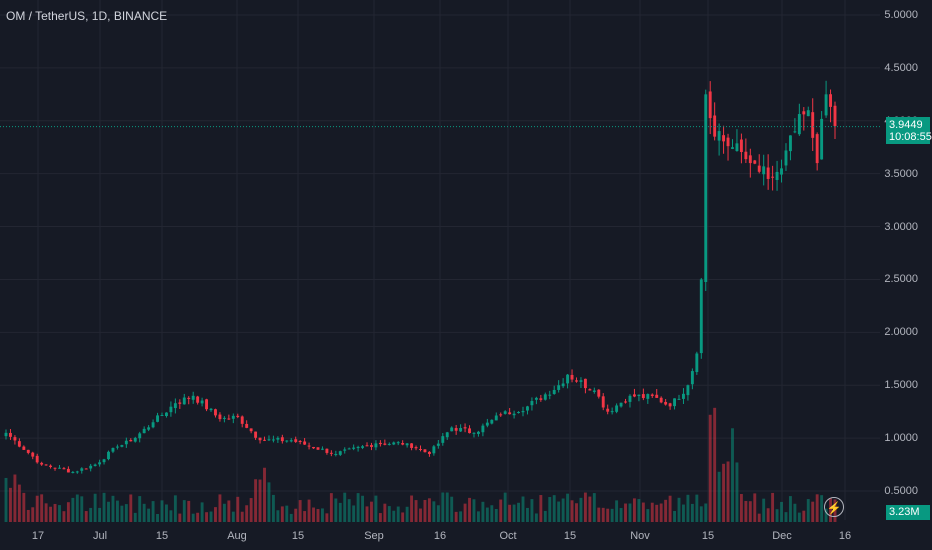 Image resolution: width=932 pixels, height=550 pixels. I want to click on lightning-bolt-icon: ⚡, so click(834, 507).